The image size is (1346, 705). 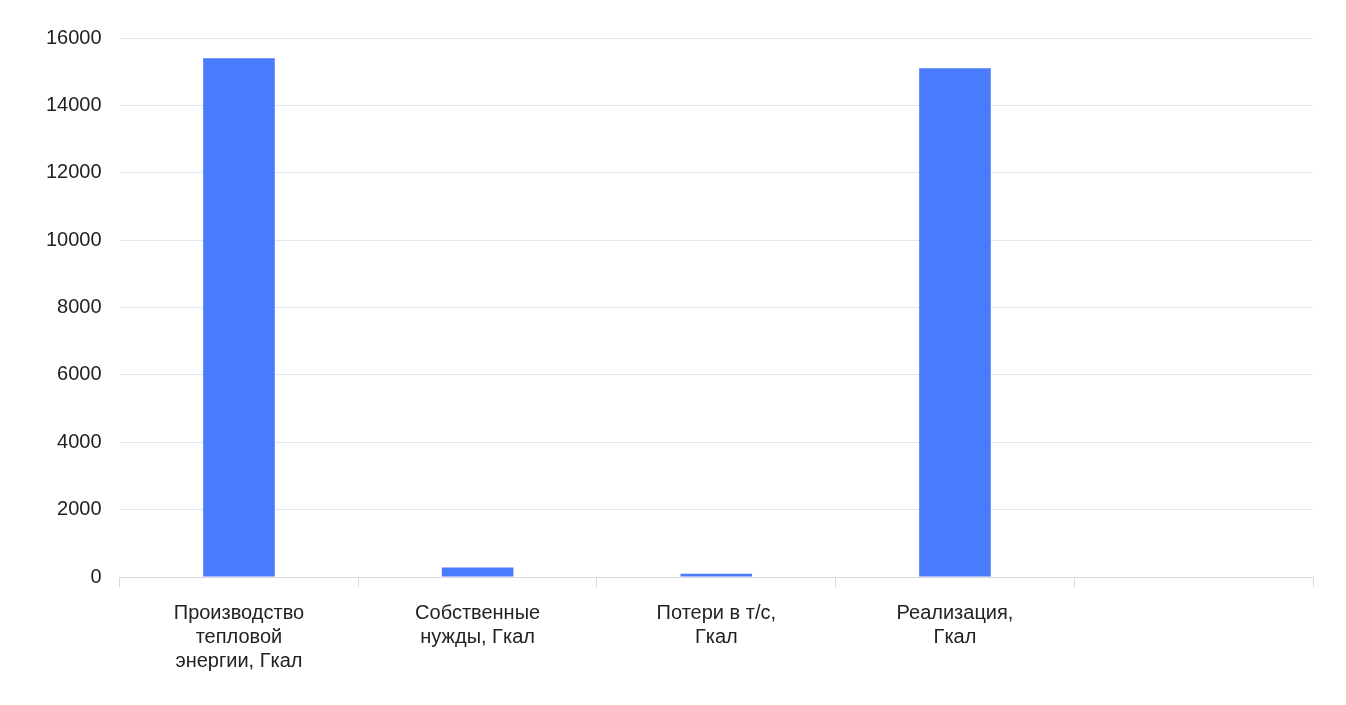 What do you see at coordinates (73, 103) in the screenshot?
I see `y-tick-label: 14000` at bounding box center [73, 103].